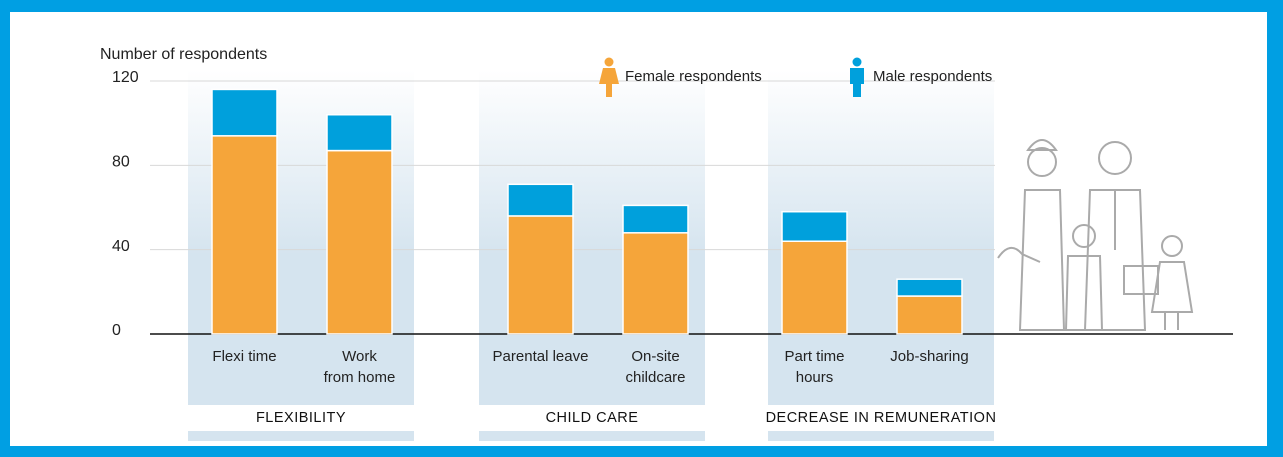 This screenshot has height=457, width=1283. What do you see at coordinates (121, 246) in the screenshot?
I see `y-tick-label: 40` at bounding box center [121, 246].